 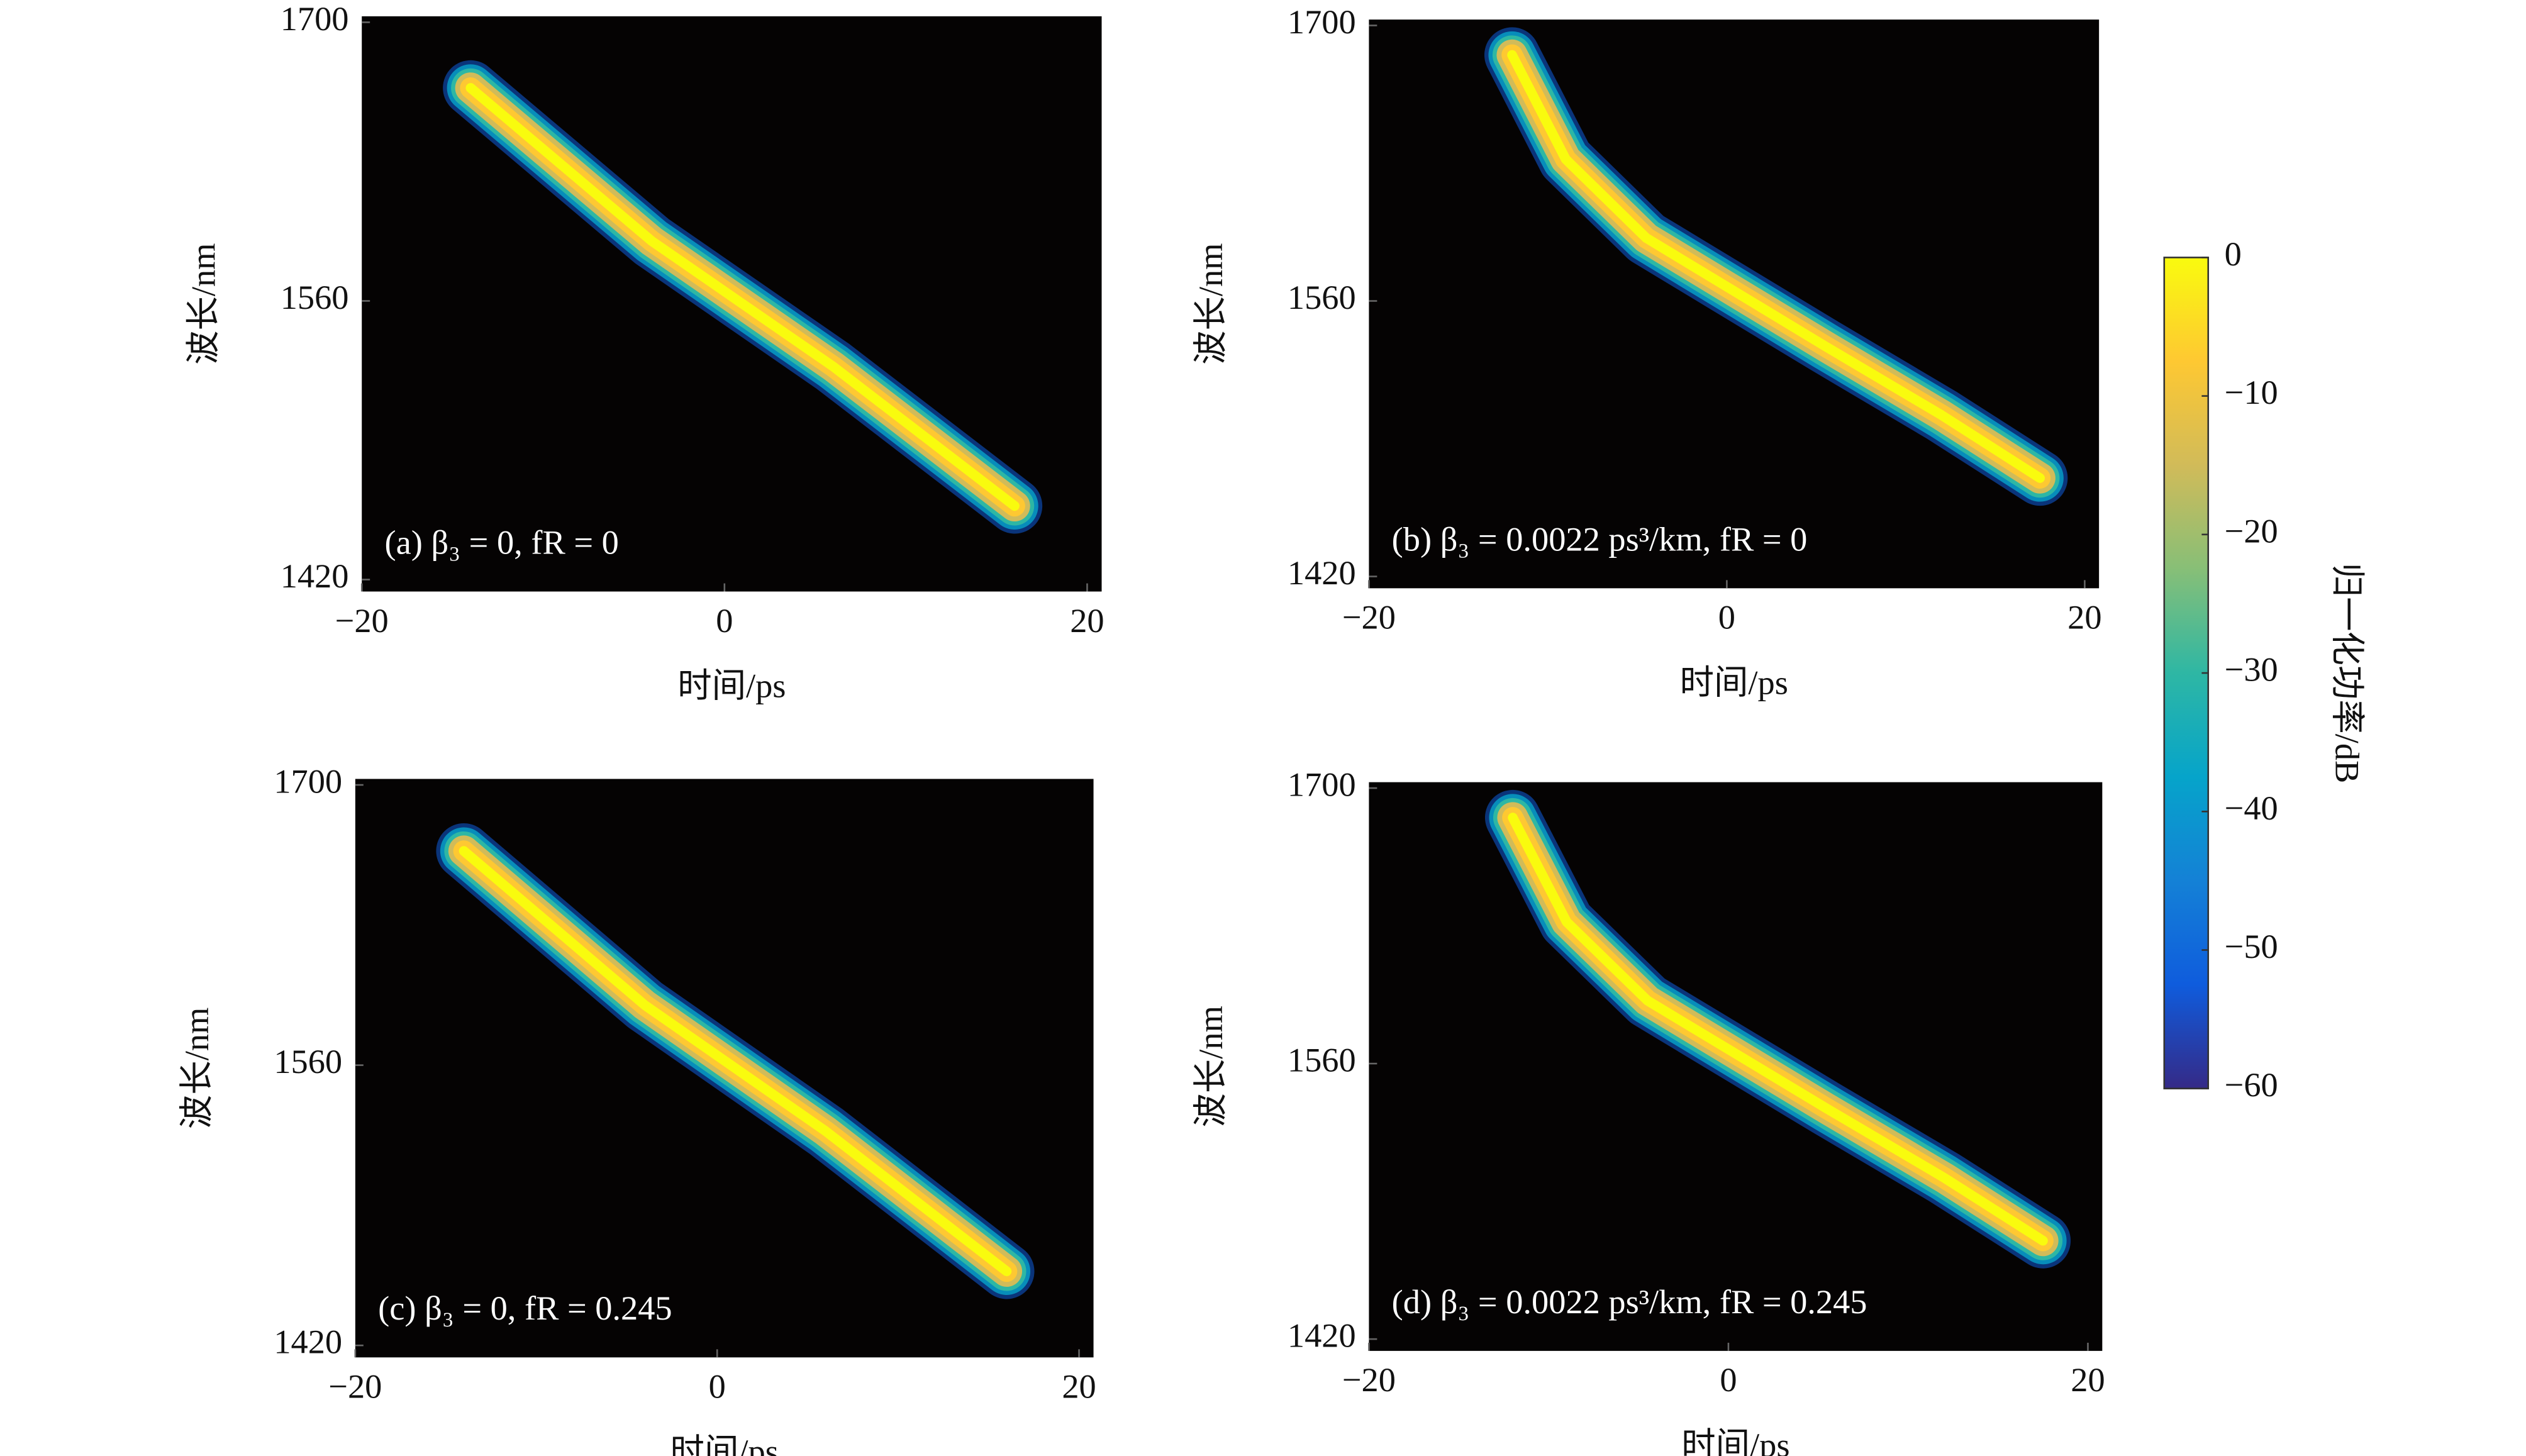 What do you see at coordinates (2251, 808) in the screenshot?
I see `colorbar-tick-label: −40` at bounding box center [2251, 808].